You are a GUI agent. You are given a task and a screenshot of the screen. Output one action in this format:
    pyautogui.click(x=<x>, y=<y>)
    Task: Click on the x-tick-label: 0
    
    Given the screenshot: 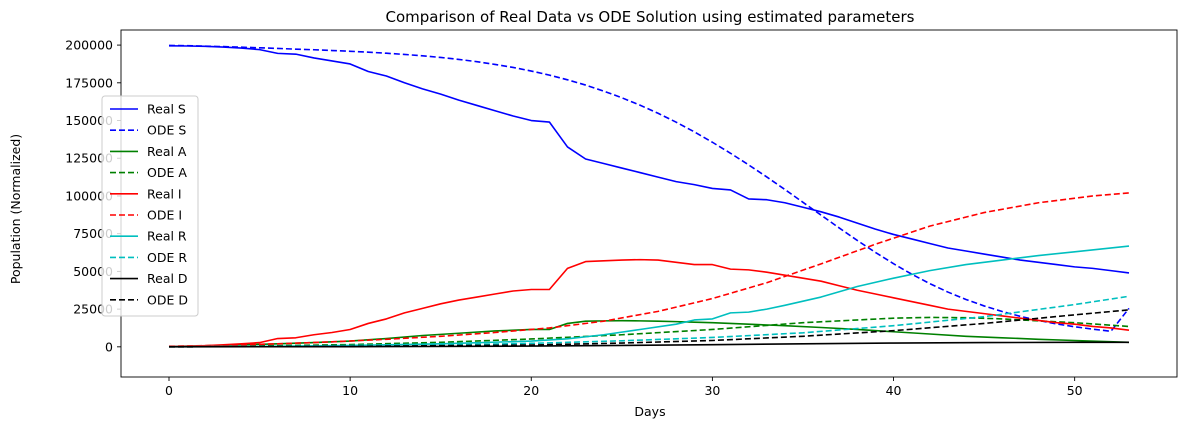 What is the action you would take?
    pyautogui.click(x=169, y=390)
    